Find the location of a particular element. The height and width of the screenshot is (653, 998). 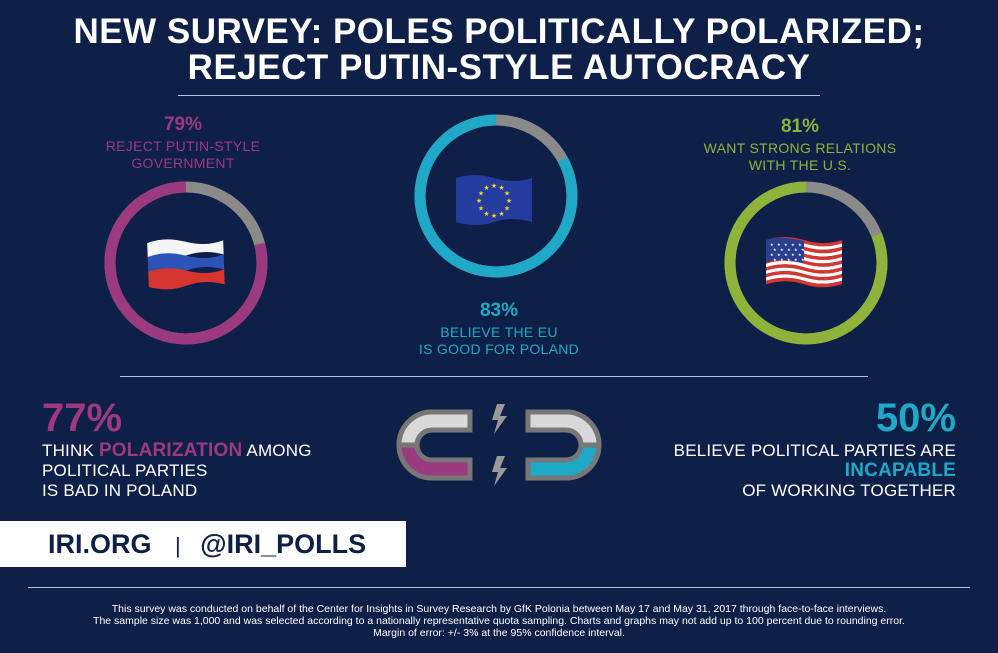

russia-label-line-2: GOVERNMENT is located at coordinates (183, 163).